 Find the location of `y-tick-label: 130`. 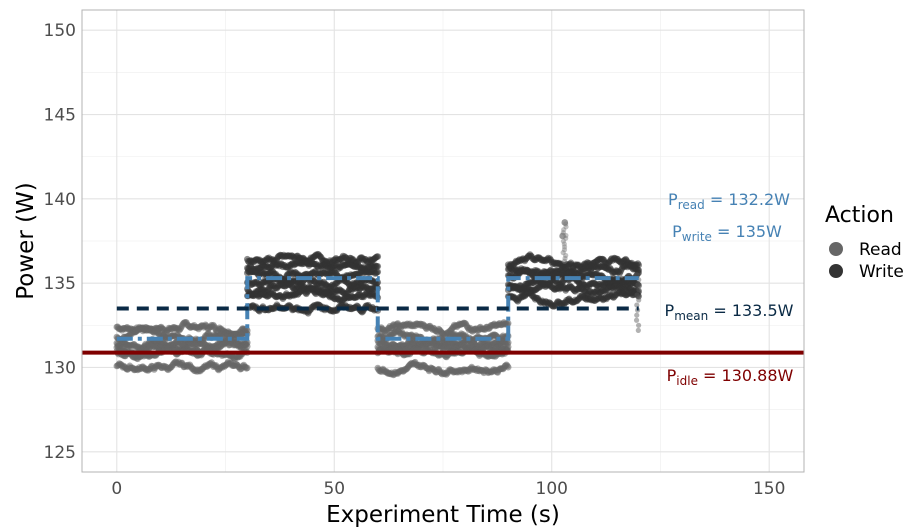

y-tick-label: 130 is located at coordinates (60, 368).